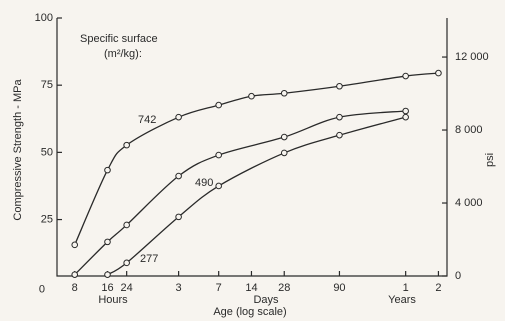 The height and width of the screenshot is (321, 505). I want to click on x-tick-label: 7, so click(219, 288).